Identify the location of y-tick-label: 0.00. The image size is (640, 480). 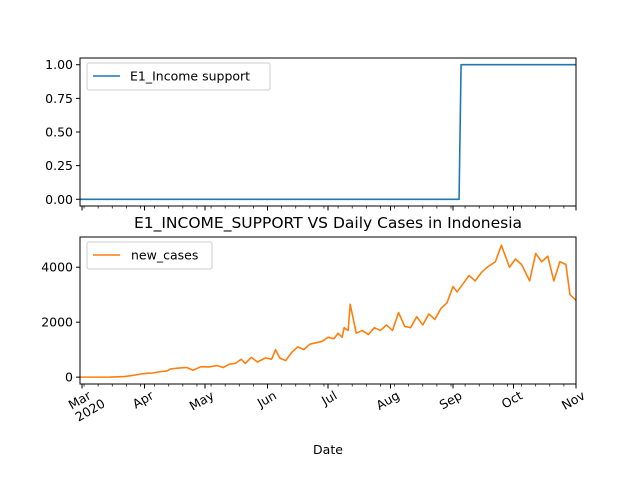
(59, 199).